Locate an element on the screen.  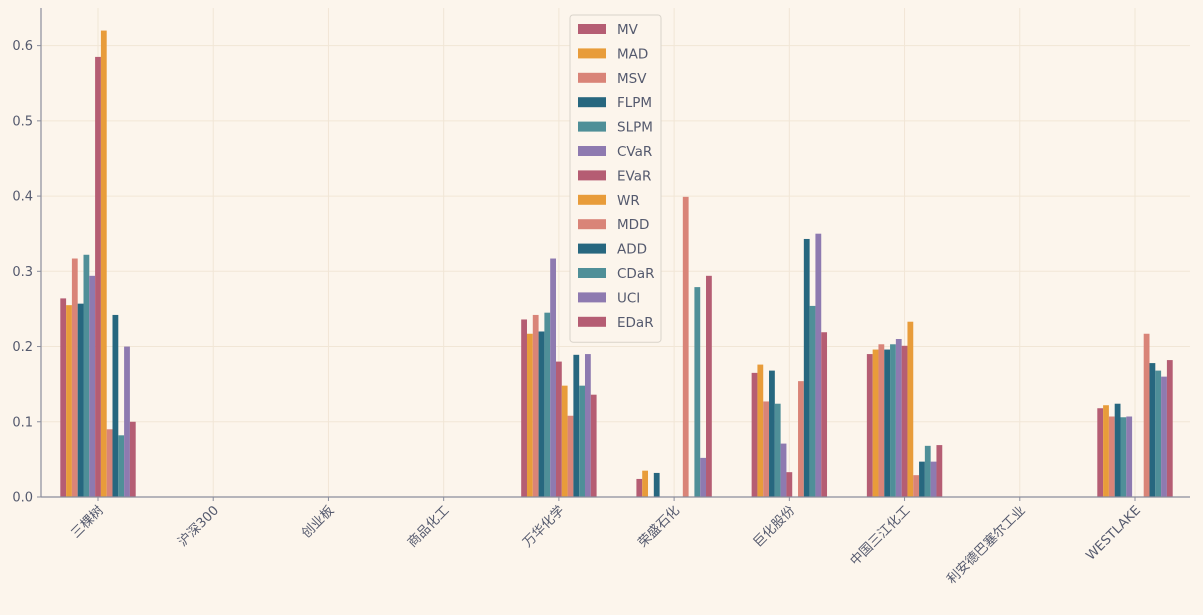
legend-box is located at coordinates (615, 178).